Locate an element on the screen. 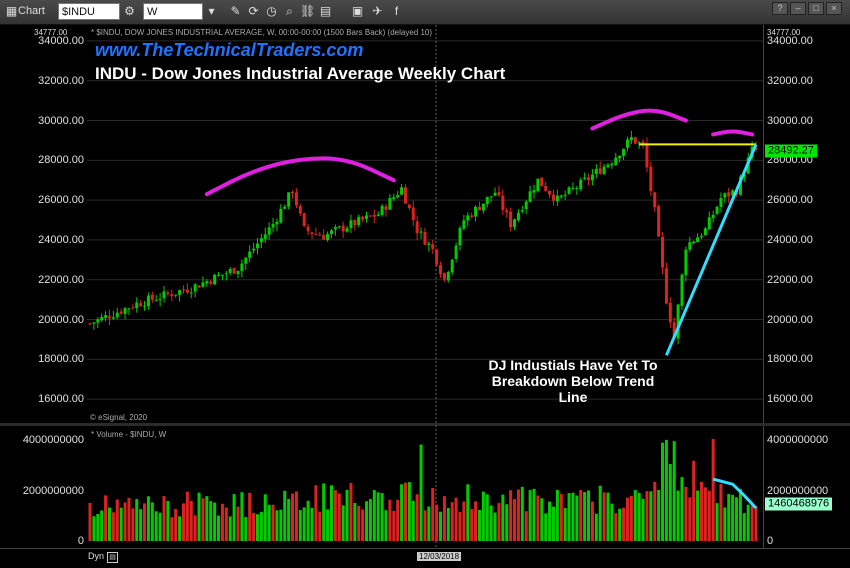  dyn-label: Dyn is located at coordinates (96, 556).